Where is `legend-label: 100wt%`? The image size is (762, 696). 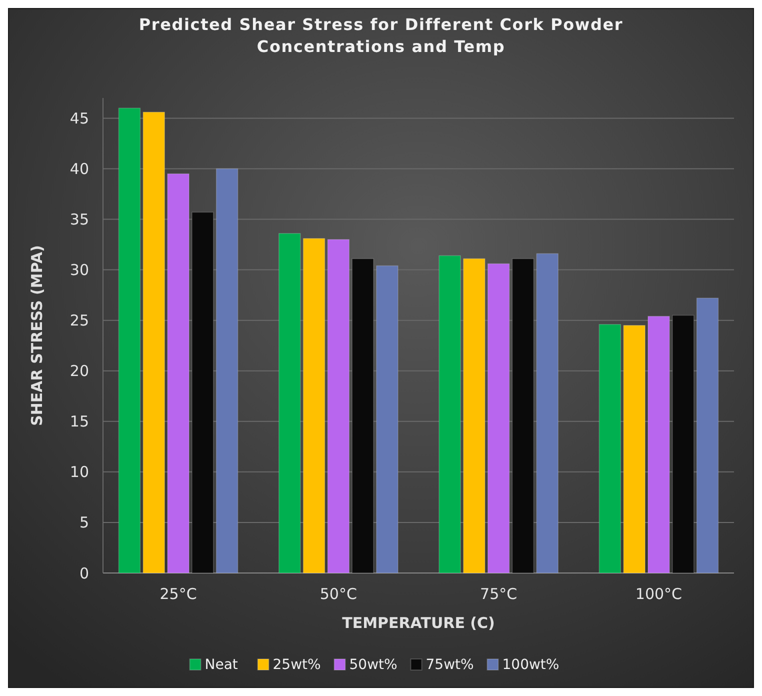
legend-label: 100wt% is located at coordinates (531, 665).